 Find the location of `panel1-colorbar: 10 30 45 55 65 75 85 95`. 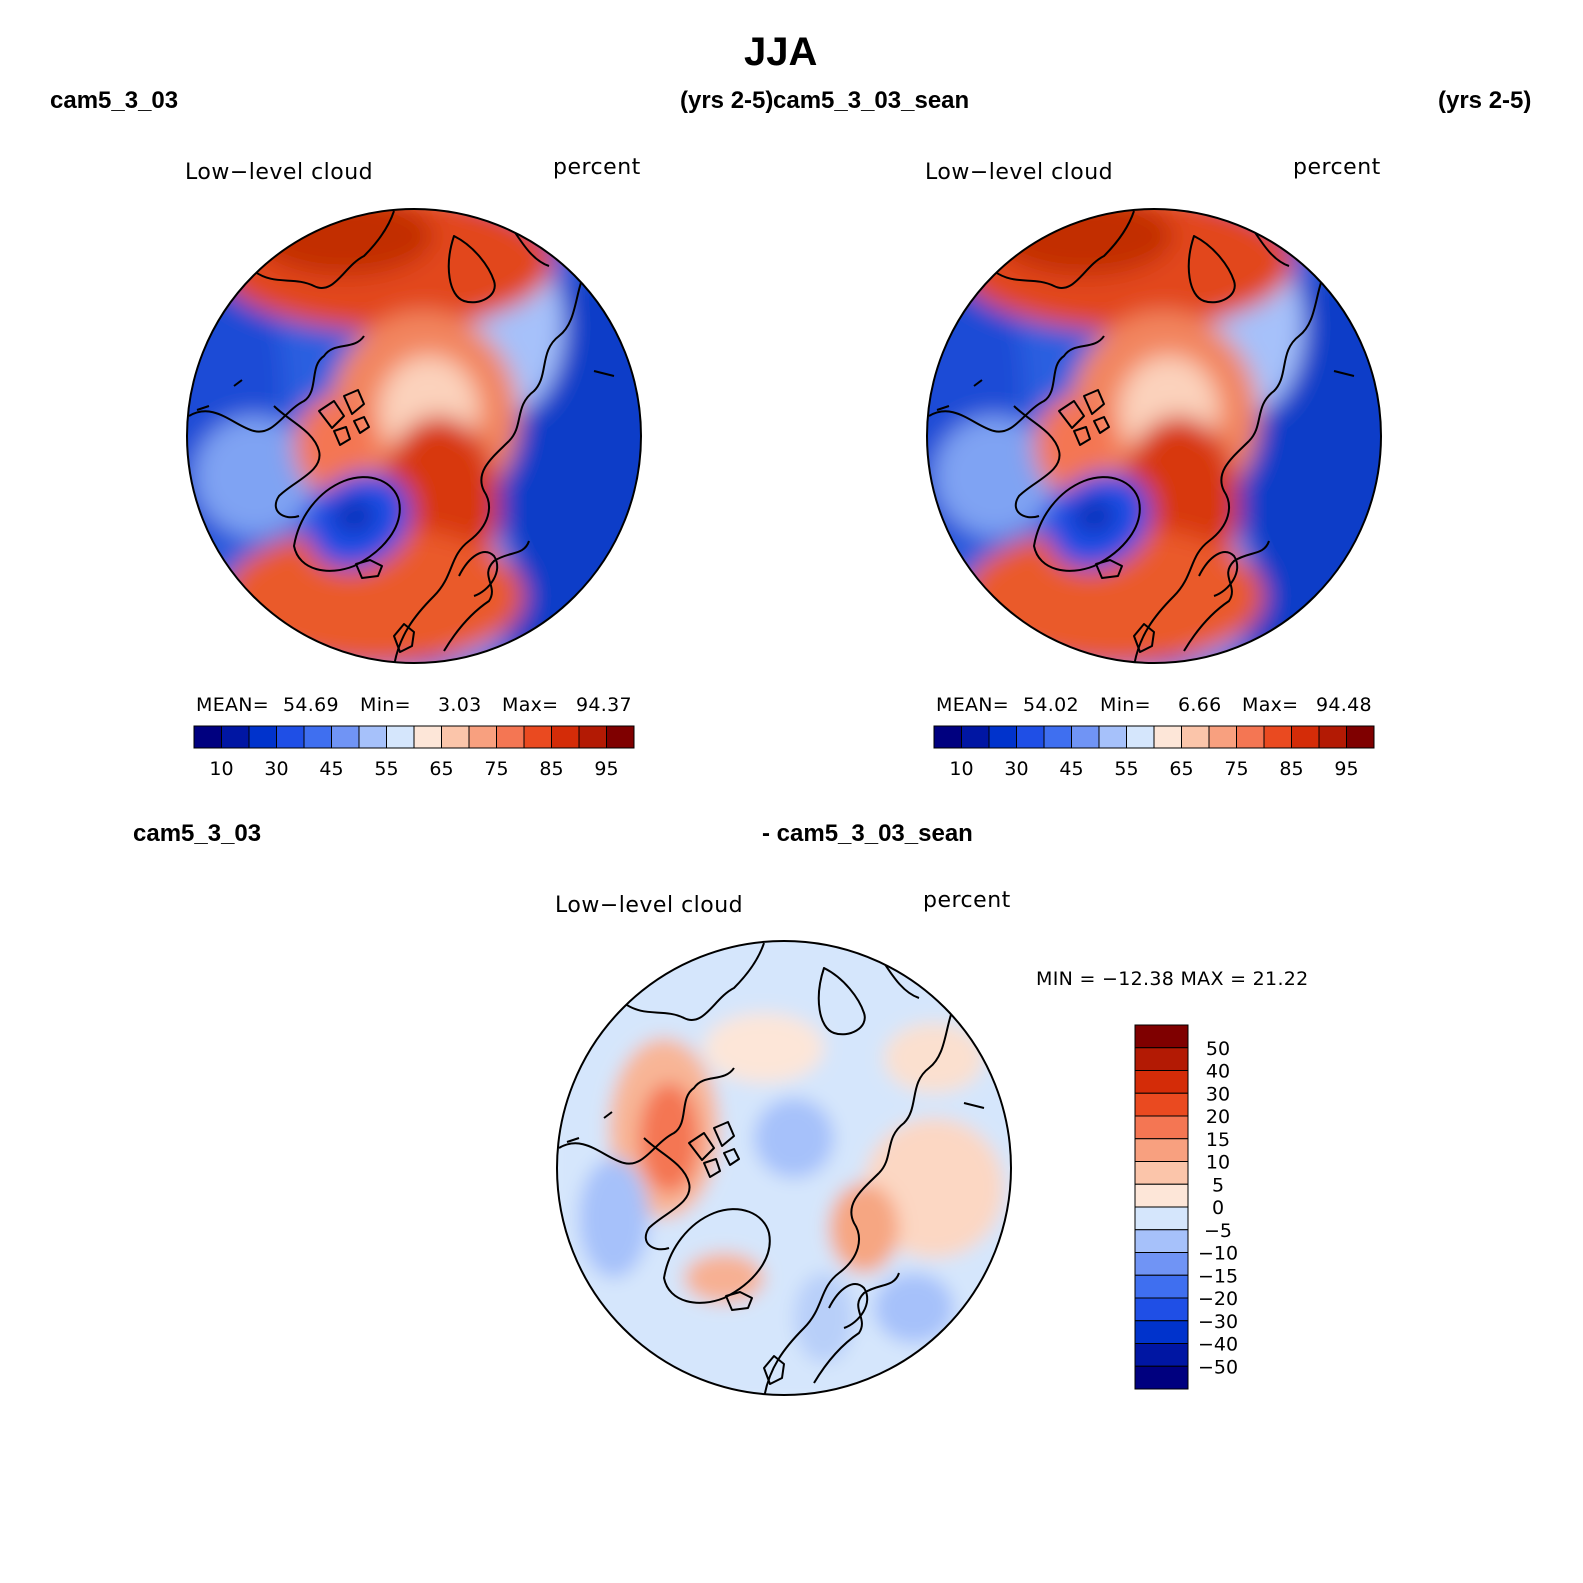

panel1-colorbar: 10 30 45 55 65 75 85 95 is located at coordinates (414, 752).